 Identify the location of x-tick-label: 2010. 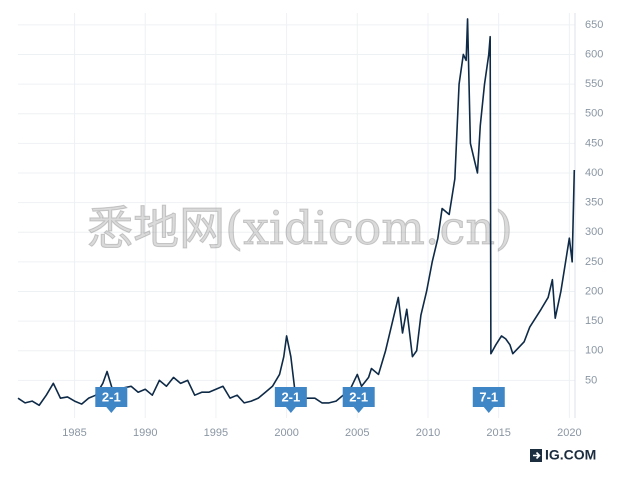
(428, 433).